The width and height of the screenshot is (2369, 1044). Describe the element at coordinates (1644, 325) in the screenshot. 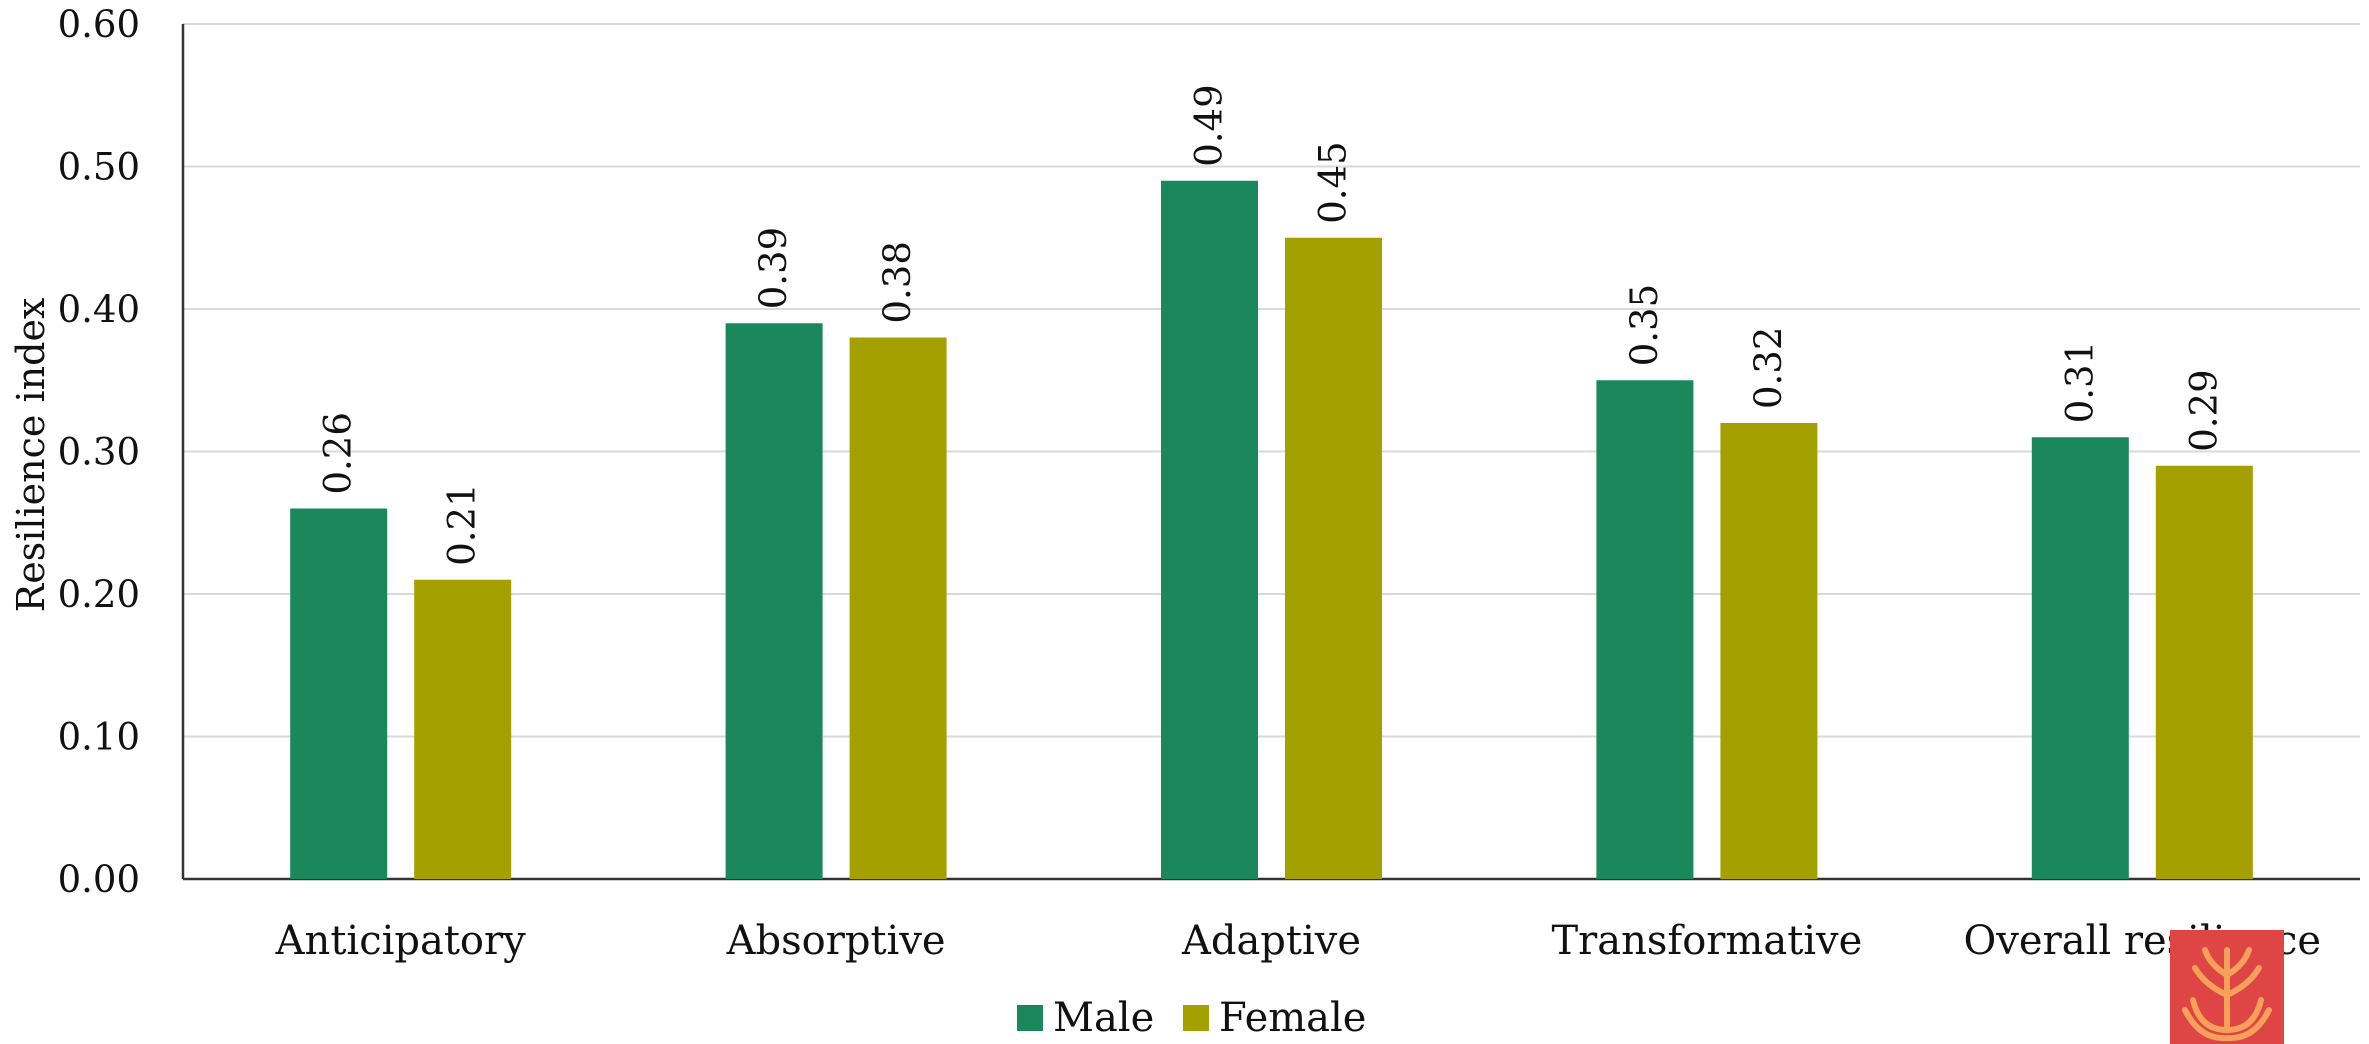

I see `data-label: 0.35` at that location.